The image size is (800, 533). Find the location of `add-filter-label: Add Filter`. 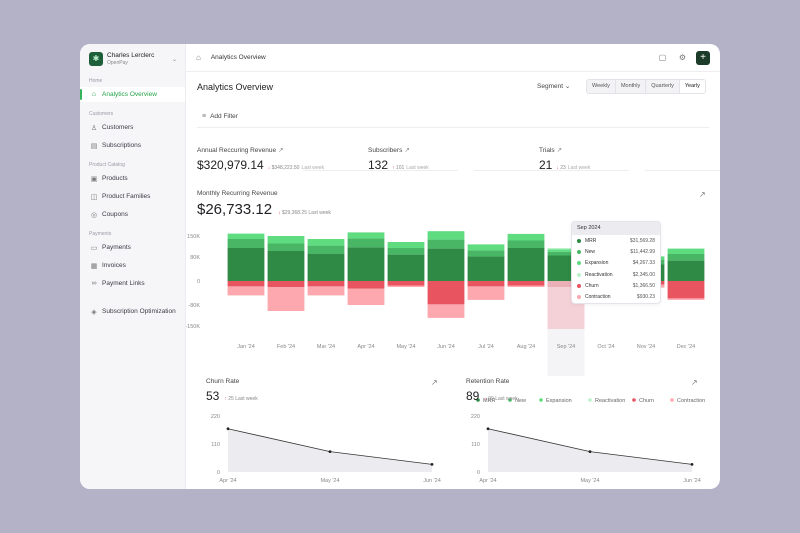

add-filter-label: Add Filter is located at coordinates (224, 116).